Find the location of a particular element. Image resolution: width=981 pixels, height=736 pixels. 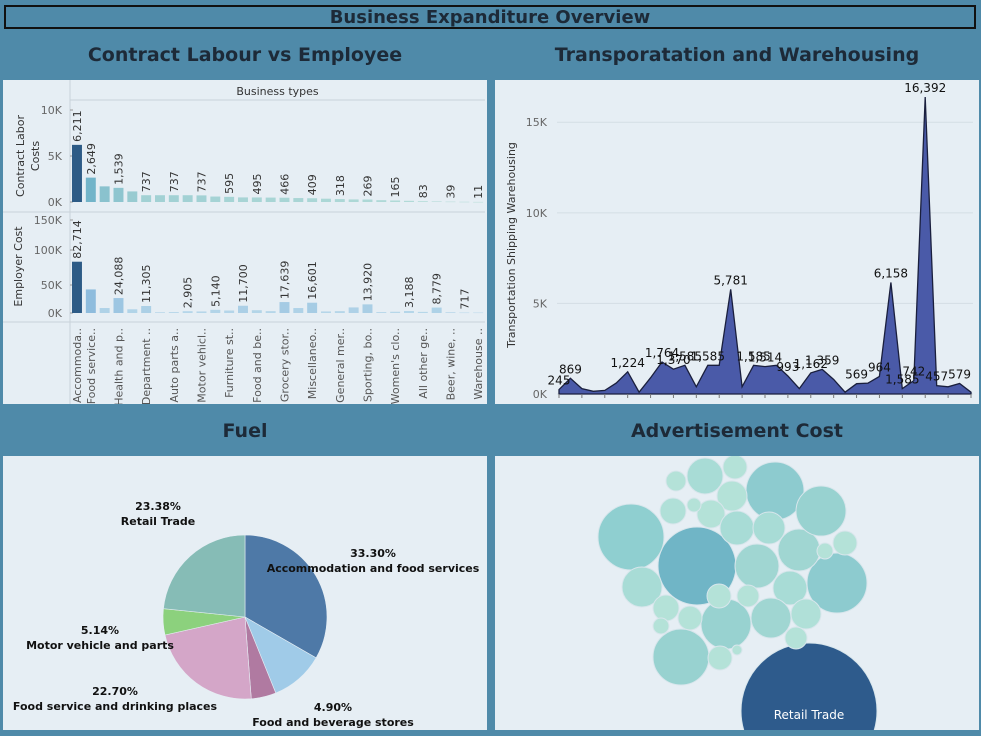

ads-bubble-chart: Retail Trade is located at coordinates (737, 593).